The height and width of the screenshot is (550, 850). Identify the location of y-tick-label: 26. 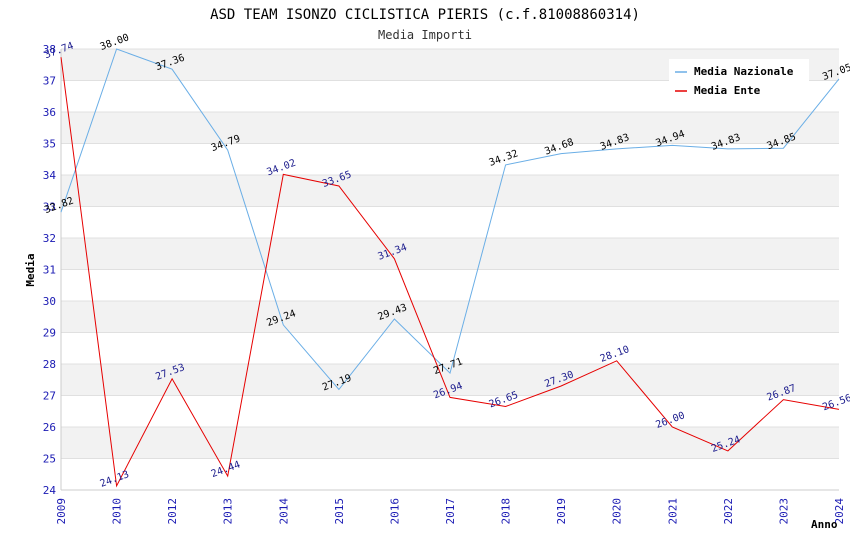
(49, 427).